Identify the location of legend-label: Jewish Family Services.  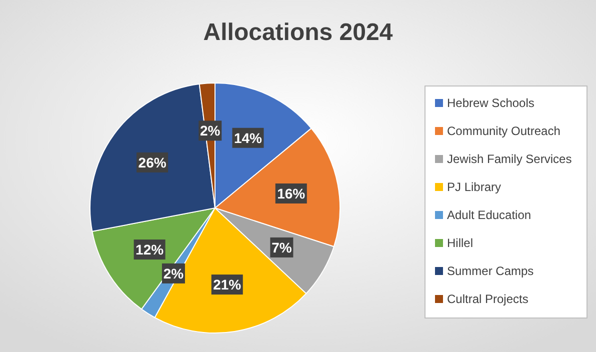
(509, 159).